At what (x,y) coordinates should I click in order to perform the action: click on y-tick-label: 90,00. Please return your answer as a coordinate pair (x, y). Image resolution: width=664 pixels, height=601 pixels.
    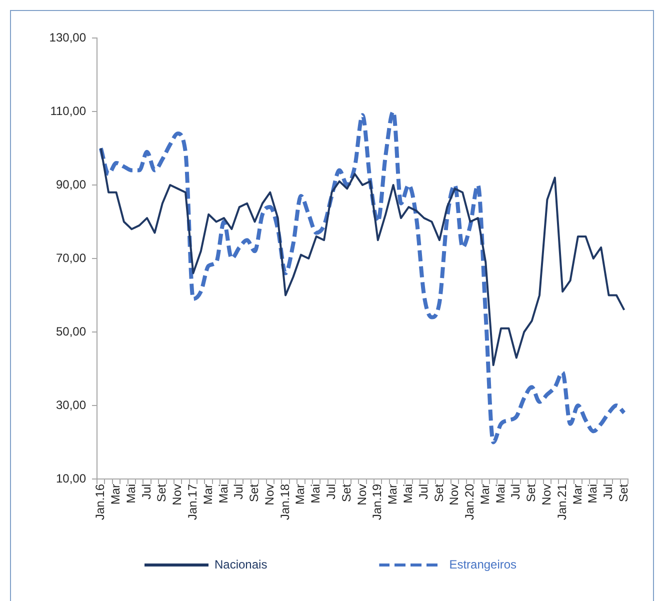
    Looking at the image, I should click on (71, 184).